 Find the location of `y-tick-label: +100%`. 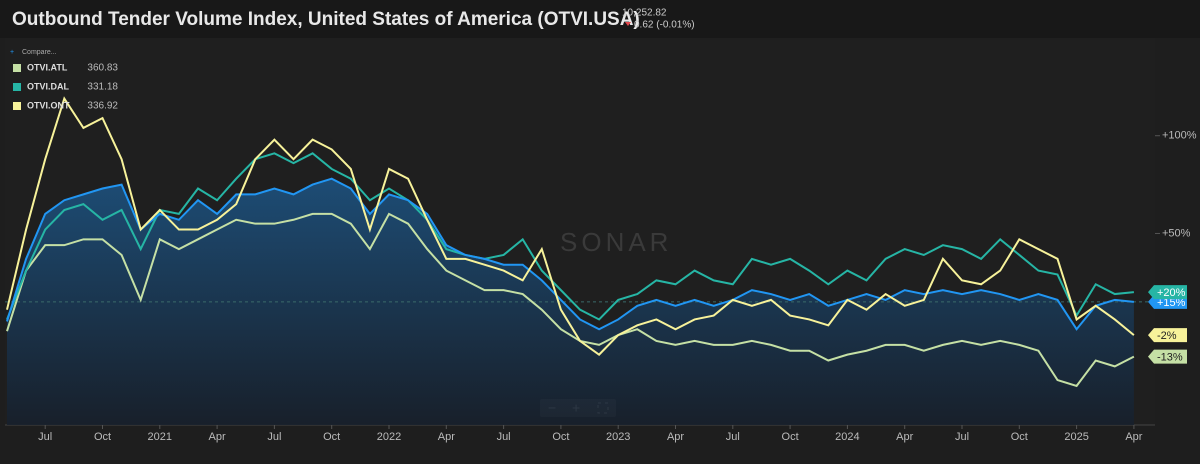

y-tick-label: +100% is located at coordinates (1179, 136).